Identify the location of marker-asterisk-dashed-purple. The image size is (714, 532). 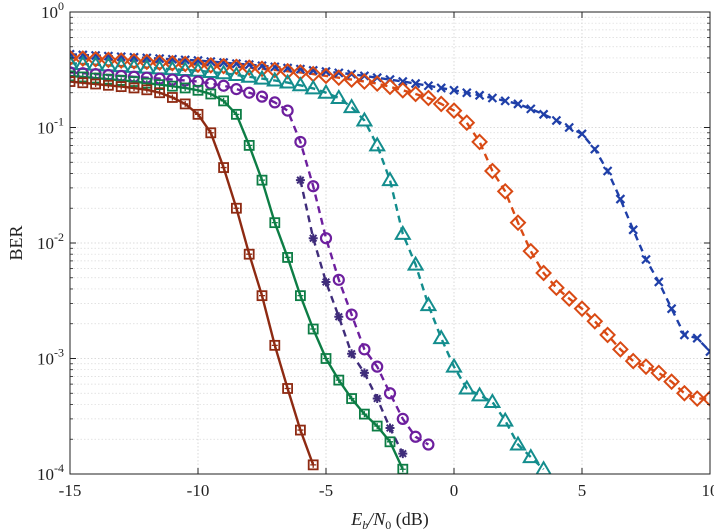
(313, 238).